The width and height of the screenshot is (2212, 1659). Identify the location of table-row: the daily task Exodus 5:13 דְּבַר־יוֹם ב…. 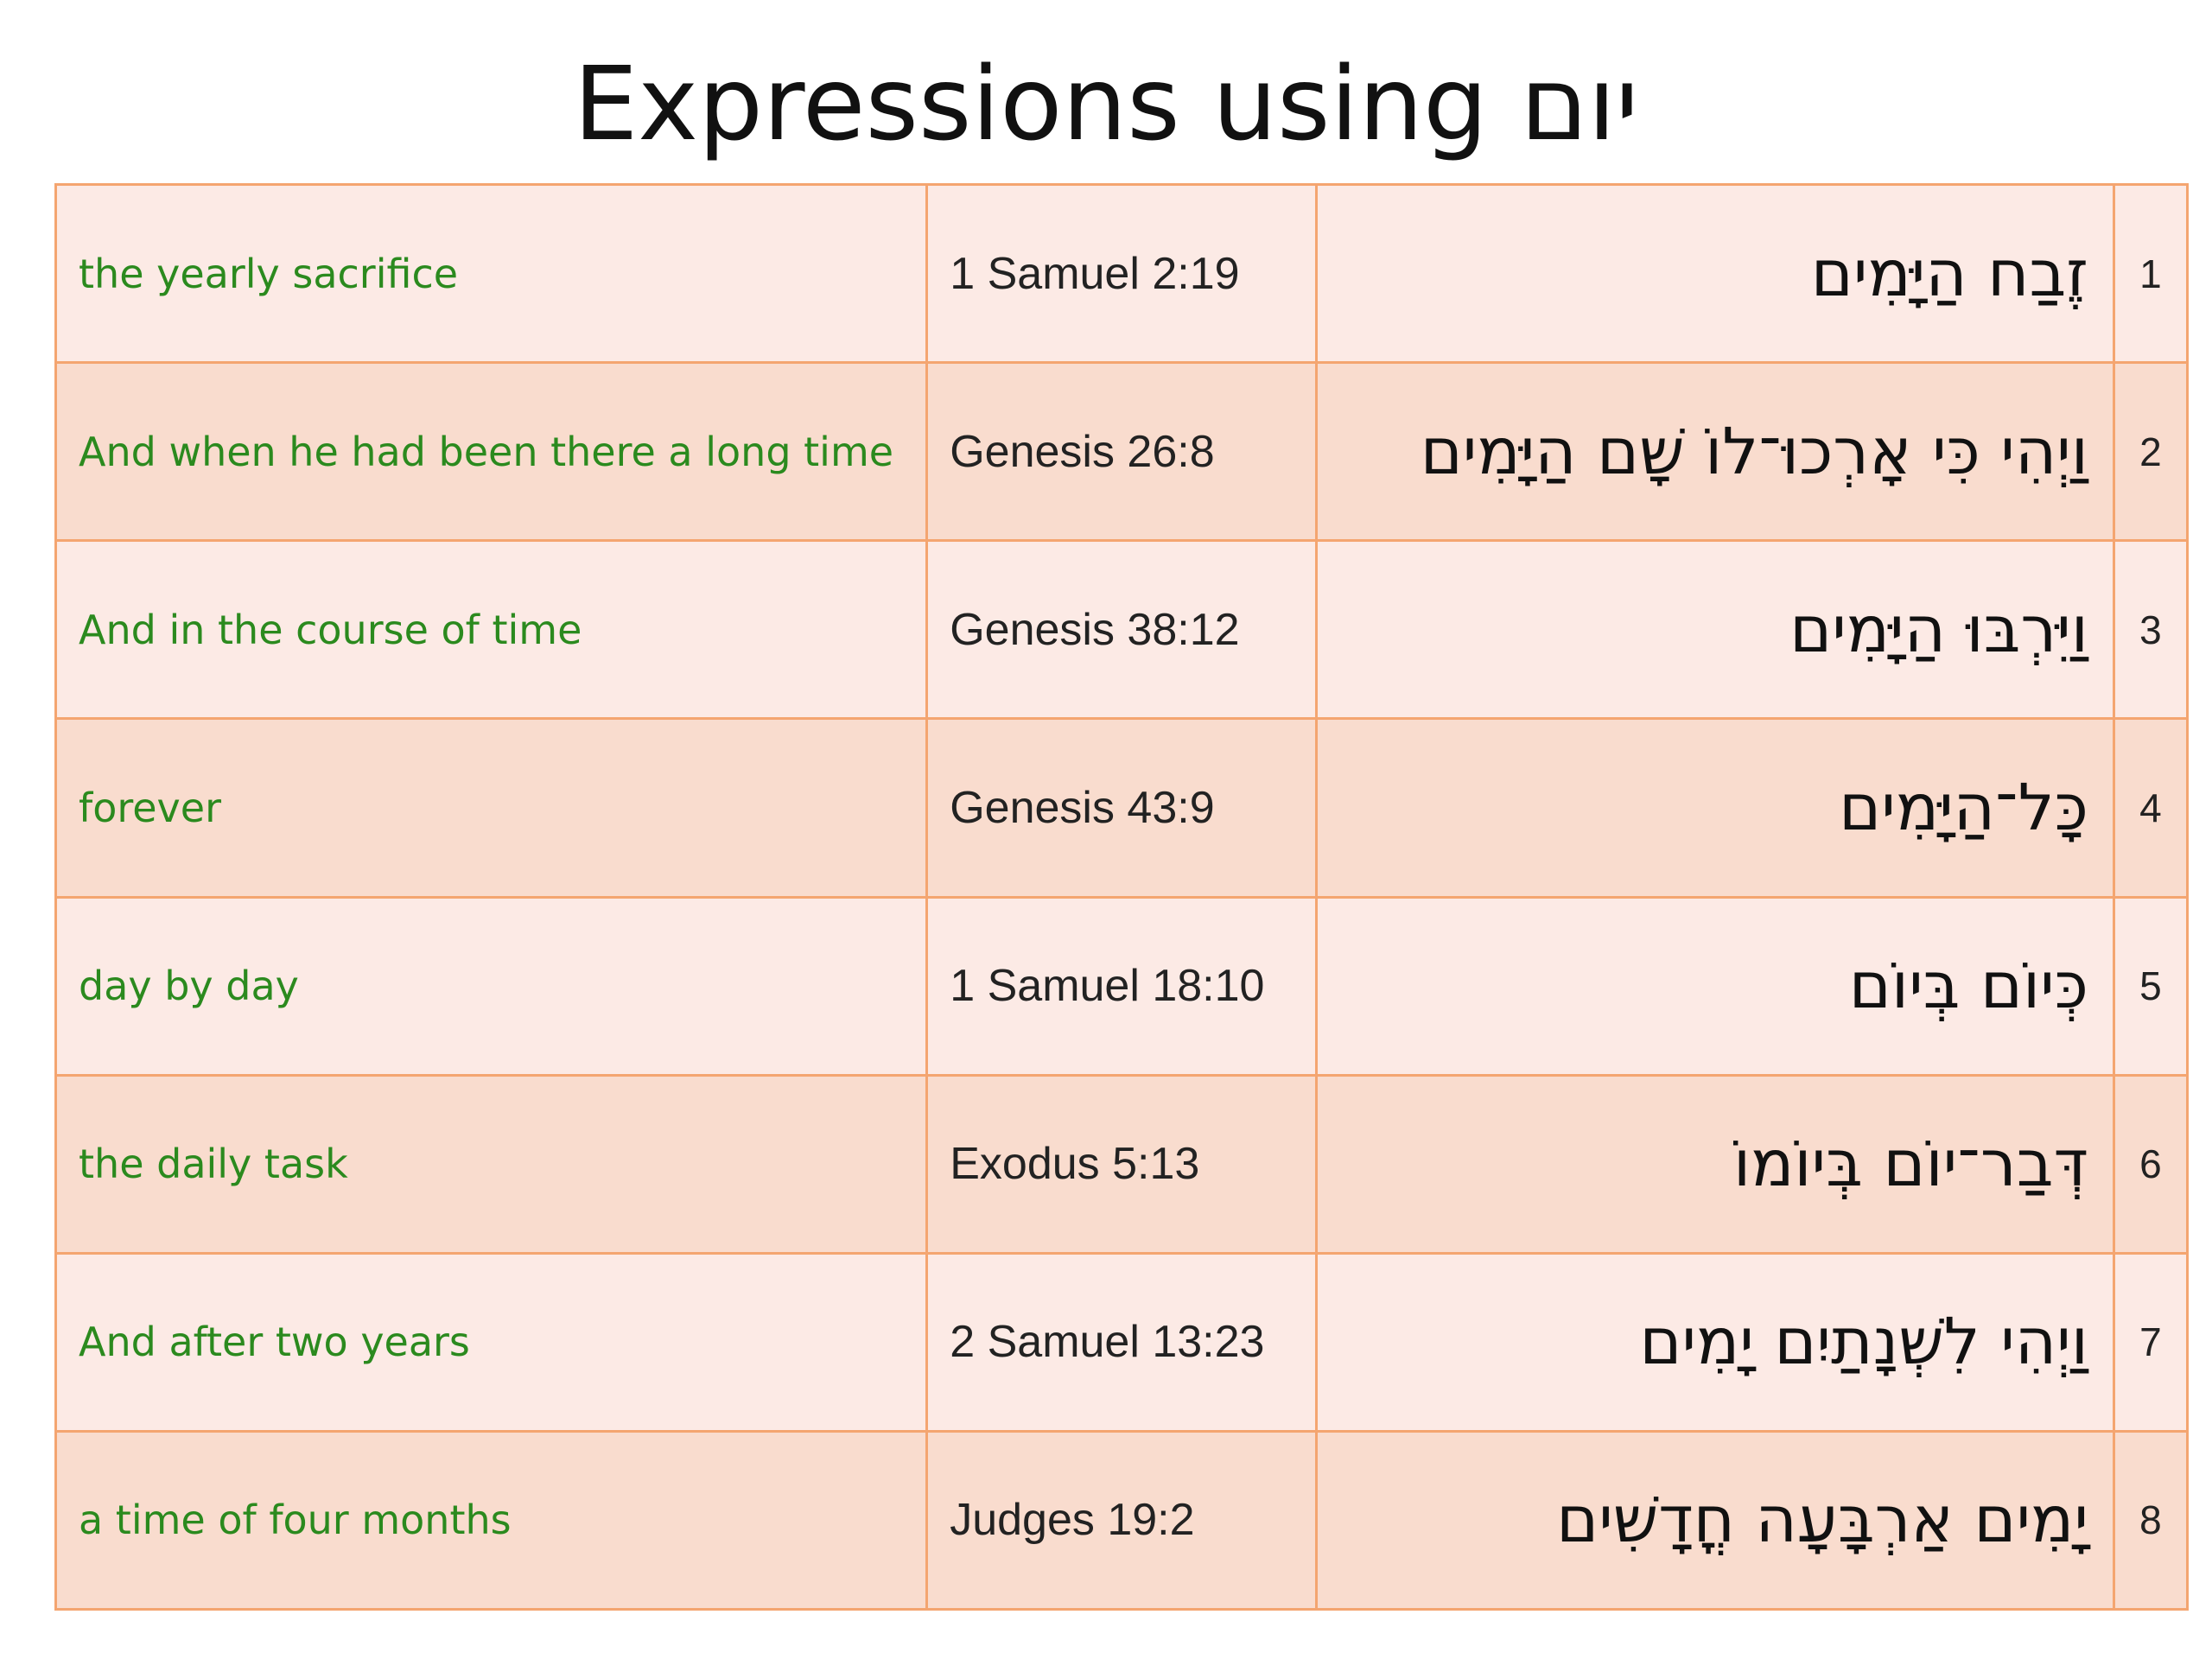
(1122, 1164).